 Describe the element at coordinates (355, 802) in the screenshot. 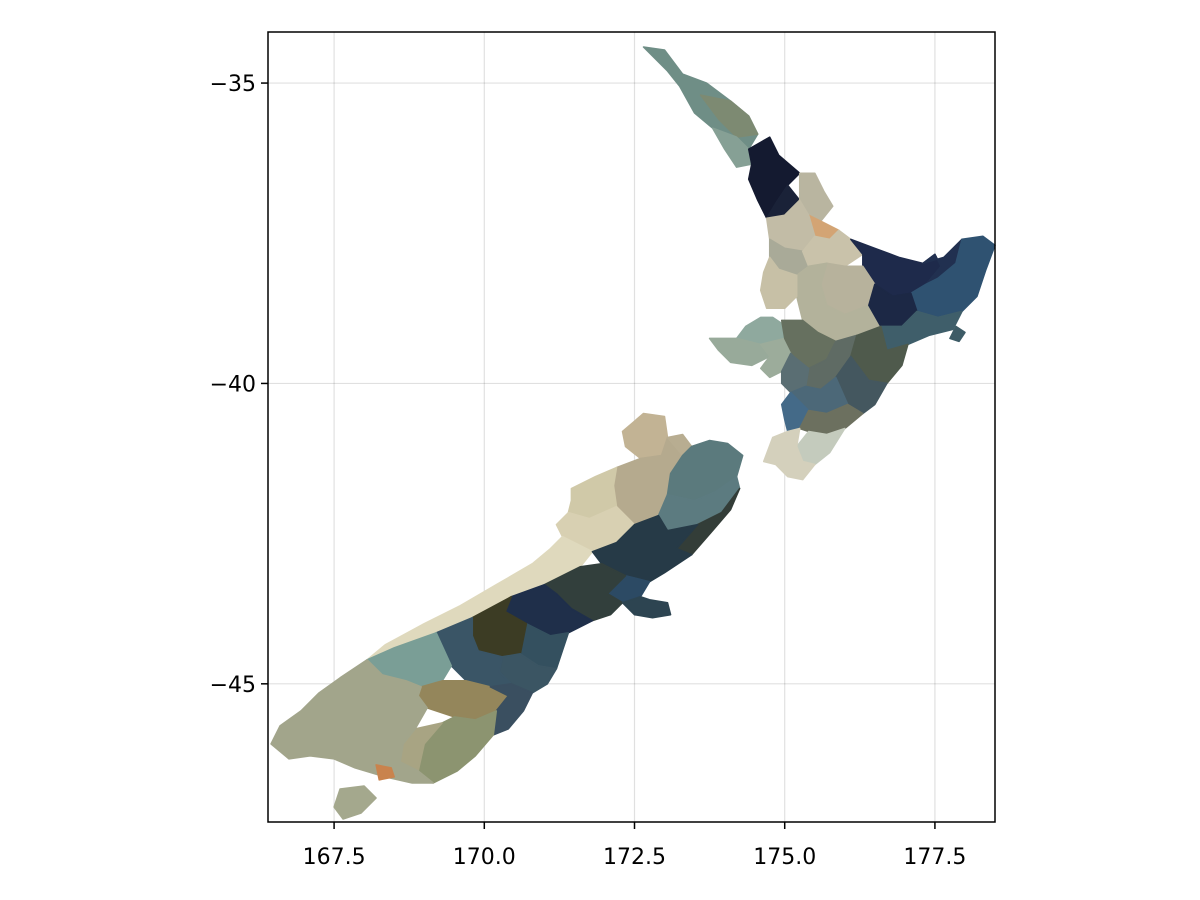

I see `region-stewart-island` at that location.